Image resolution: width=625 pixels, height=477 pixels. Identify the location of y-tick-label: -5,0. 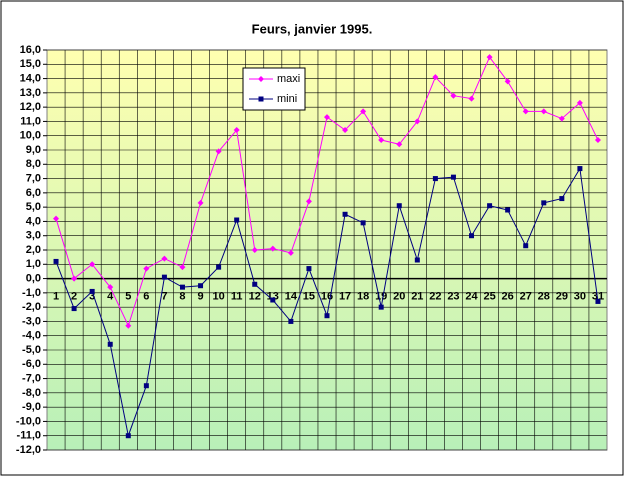
(31, 350).